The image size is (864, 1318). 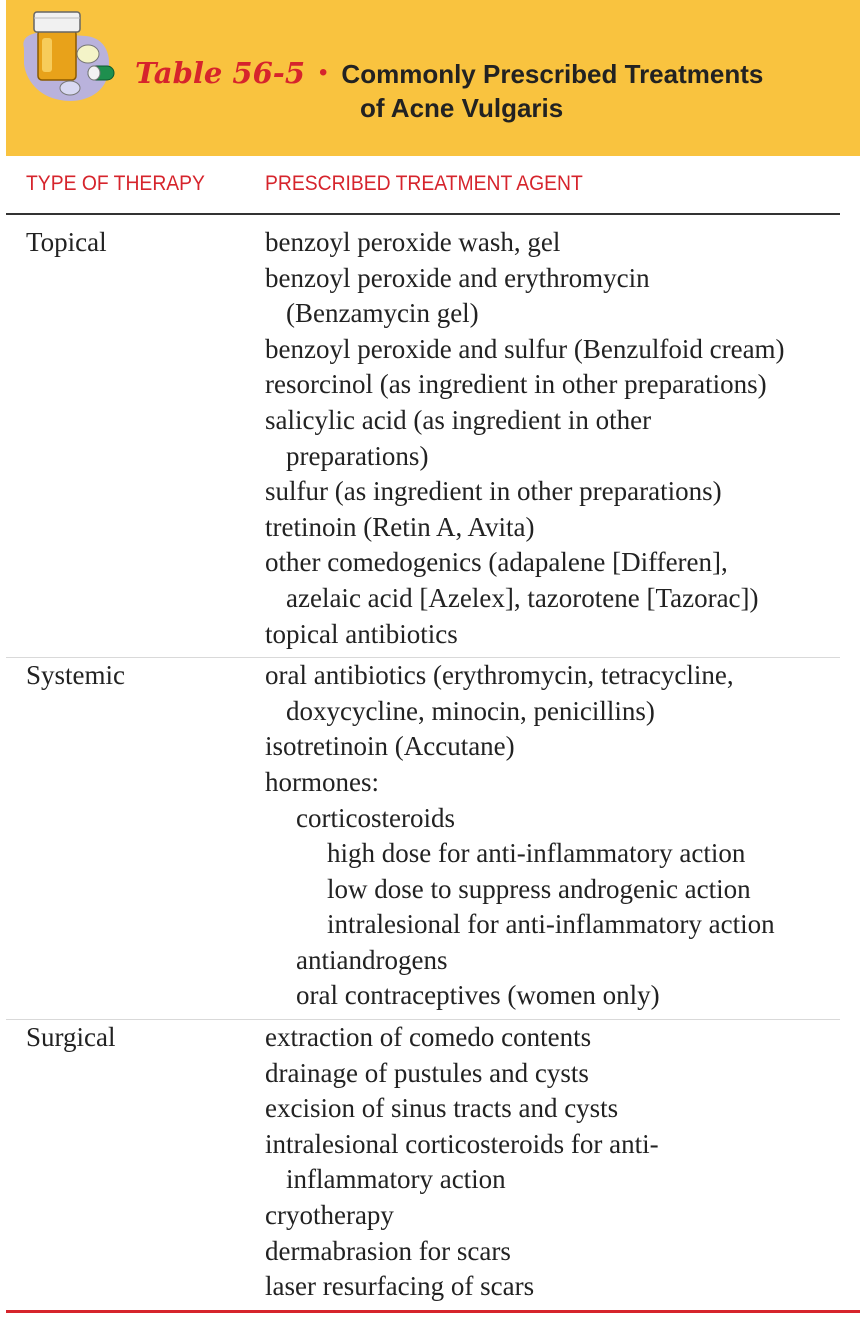 I want to click on pill-bottle-icon, so click(x=69, y=56).